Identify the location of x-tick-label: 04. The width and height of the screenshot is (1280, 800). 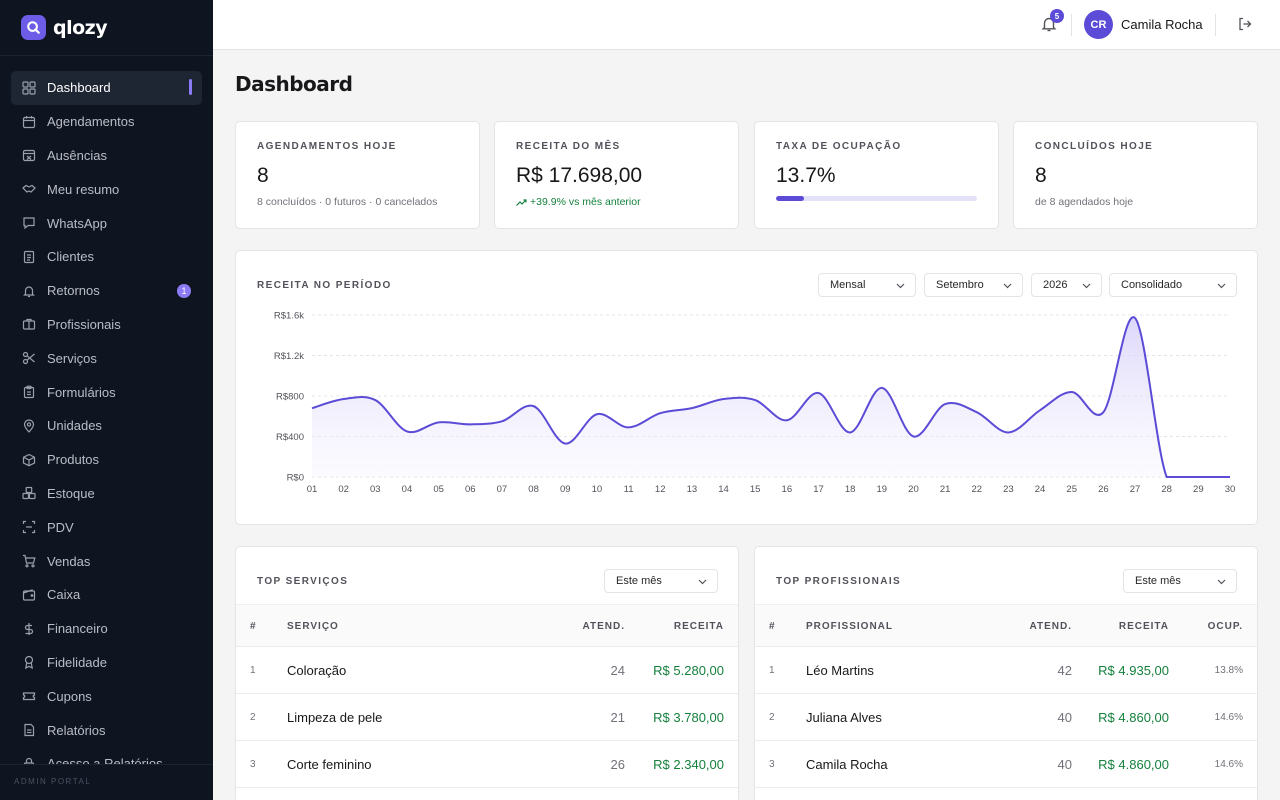
(407, 489).